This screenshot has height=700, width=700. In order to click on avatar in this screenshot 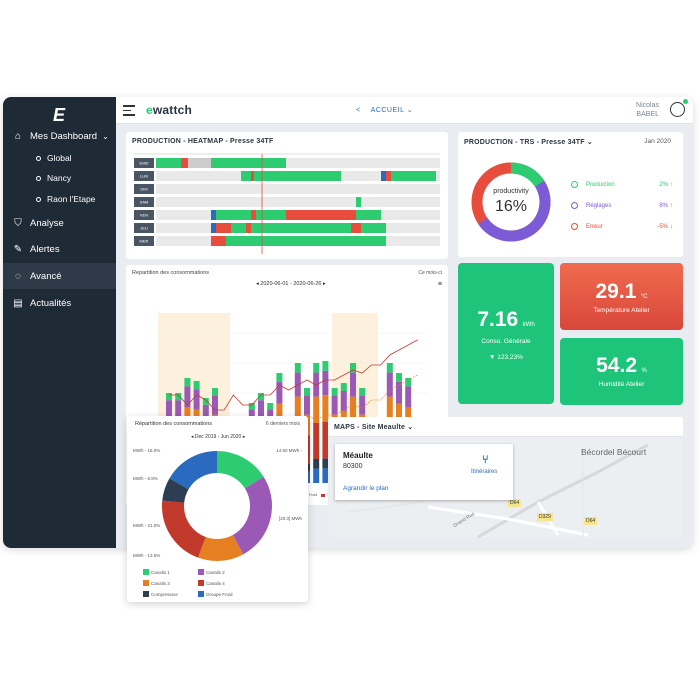, I will do `click(679, 108)`.